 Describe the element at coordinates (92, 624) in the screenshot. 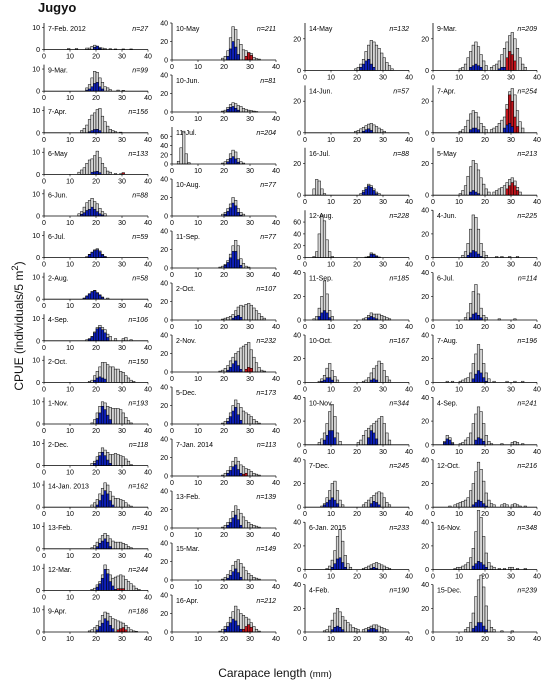

I see `panel-1-15: 0 10 0 10 20 30 40 9-Apr. n=186` at that location.